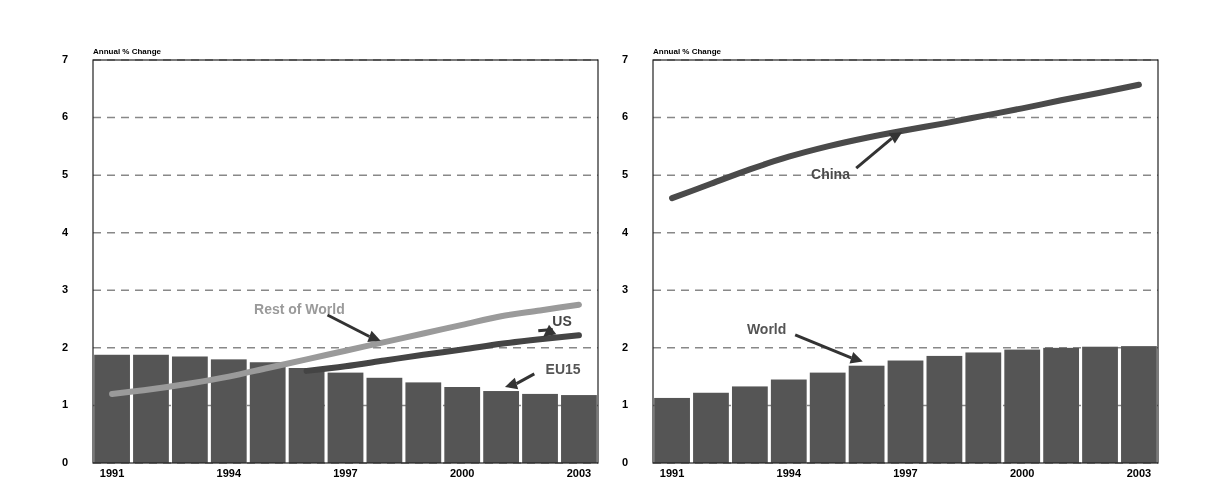 This screenshot has width=1205, height=495. I want to click on text: Rest of World, so click(299, 308).